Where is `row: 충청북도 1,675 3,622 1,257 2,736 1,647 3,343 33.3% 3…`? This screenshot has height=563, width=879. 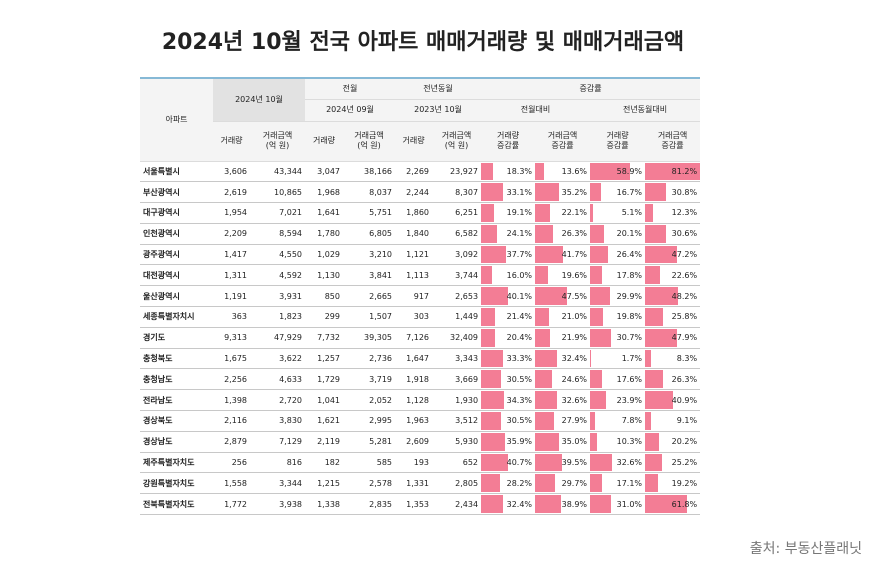 row: 충청북도 1,675 3,622 1,257 2,736 1,647 3,343 33.3% 3… is located at coordinates (420, 359).